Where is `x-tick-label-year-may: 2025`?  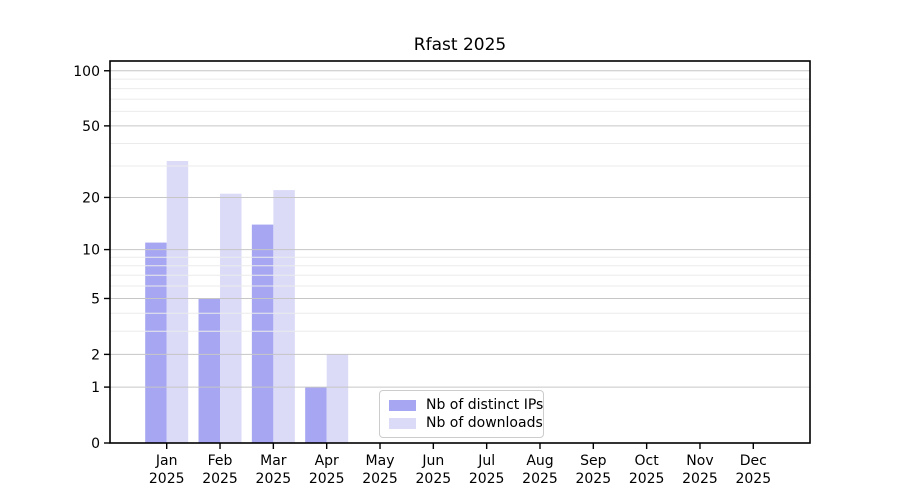 x-tick-label-year-may: 2025 is located at coordinates (380, 479).